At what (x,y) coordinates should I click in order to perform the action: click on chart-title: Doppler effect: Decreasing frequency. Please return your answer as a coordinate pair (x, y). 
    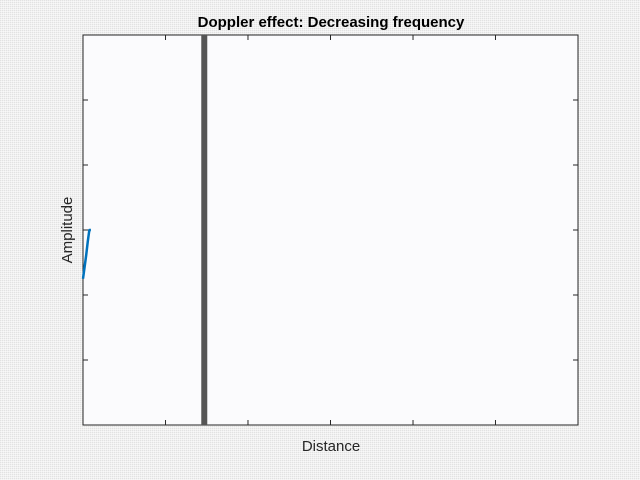
    Looking at the image, I should click on (331, 22).